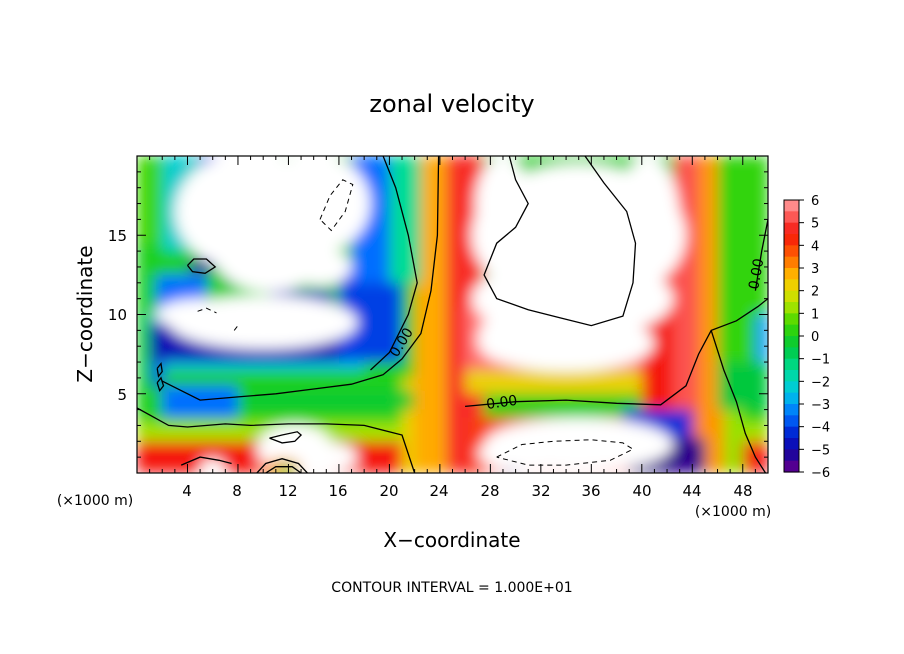 The image size is (904, 654). I want to click on x-tick-label: 40, so click(641, 491).